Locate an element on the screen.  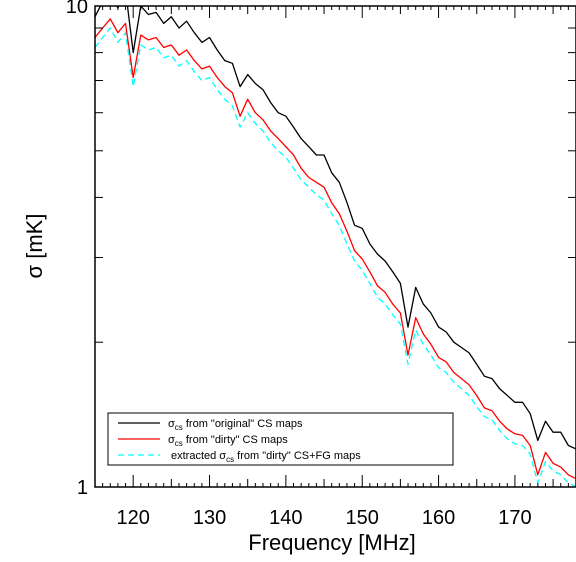
x-tick-label: 160 is located at coordinates (438, 518).